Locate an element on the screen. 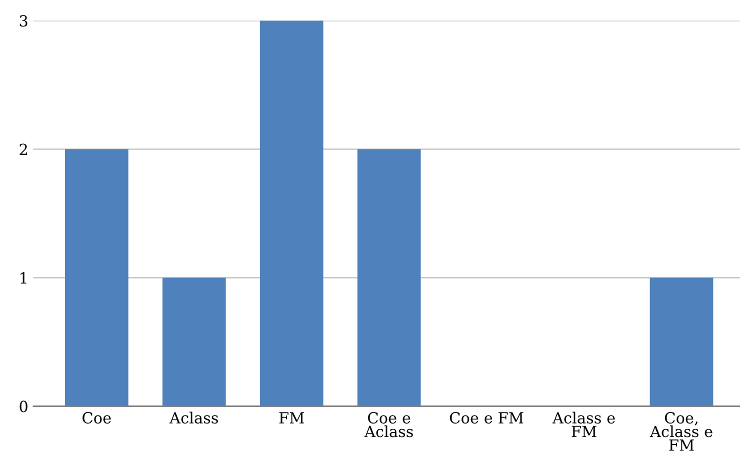 The width and height of the screenshot is (740, 459). x-tick-label: Aclass is located at coordinates (193, 418).